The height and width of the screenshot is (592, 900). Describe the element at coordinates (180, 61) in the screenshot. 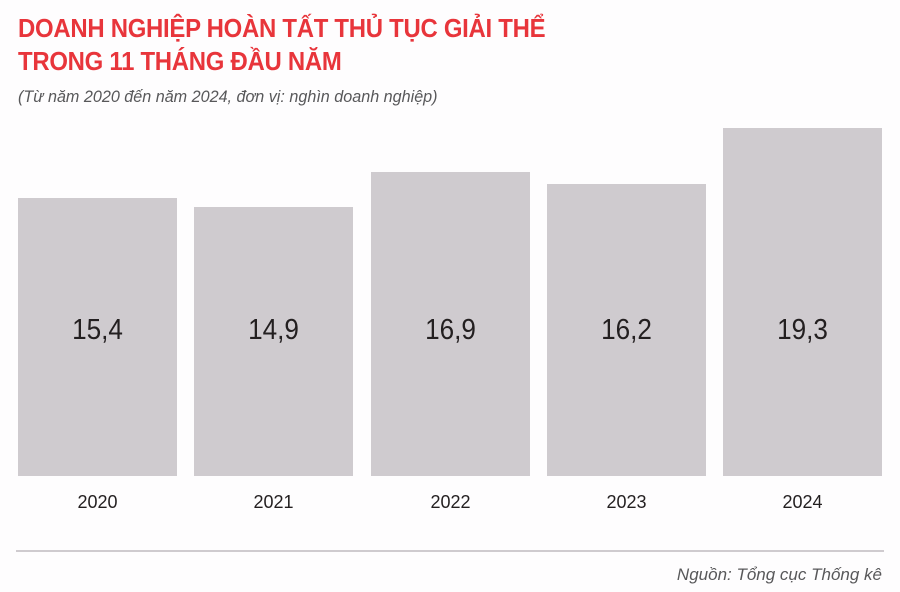

I see `chart-title-line2: TRONG 11 THÁNG ĐẦU NĂM` at that location.